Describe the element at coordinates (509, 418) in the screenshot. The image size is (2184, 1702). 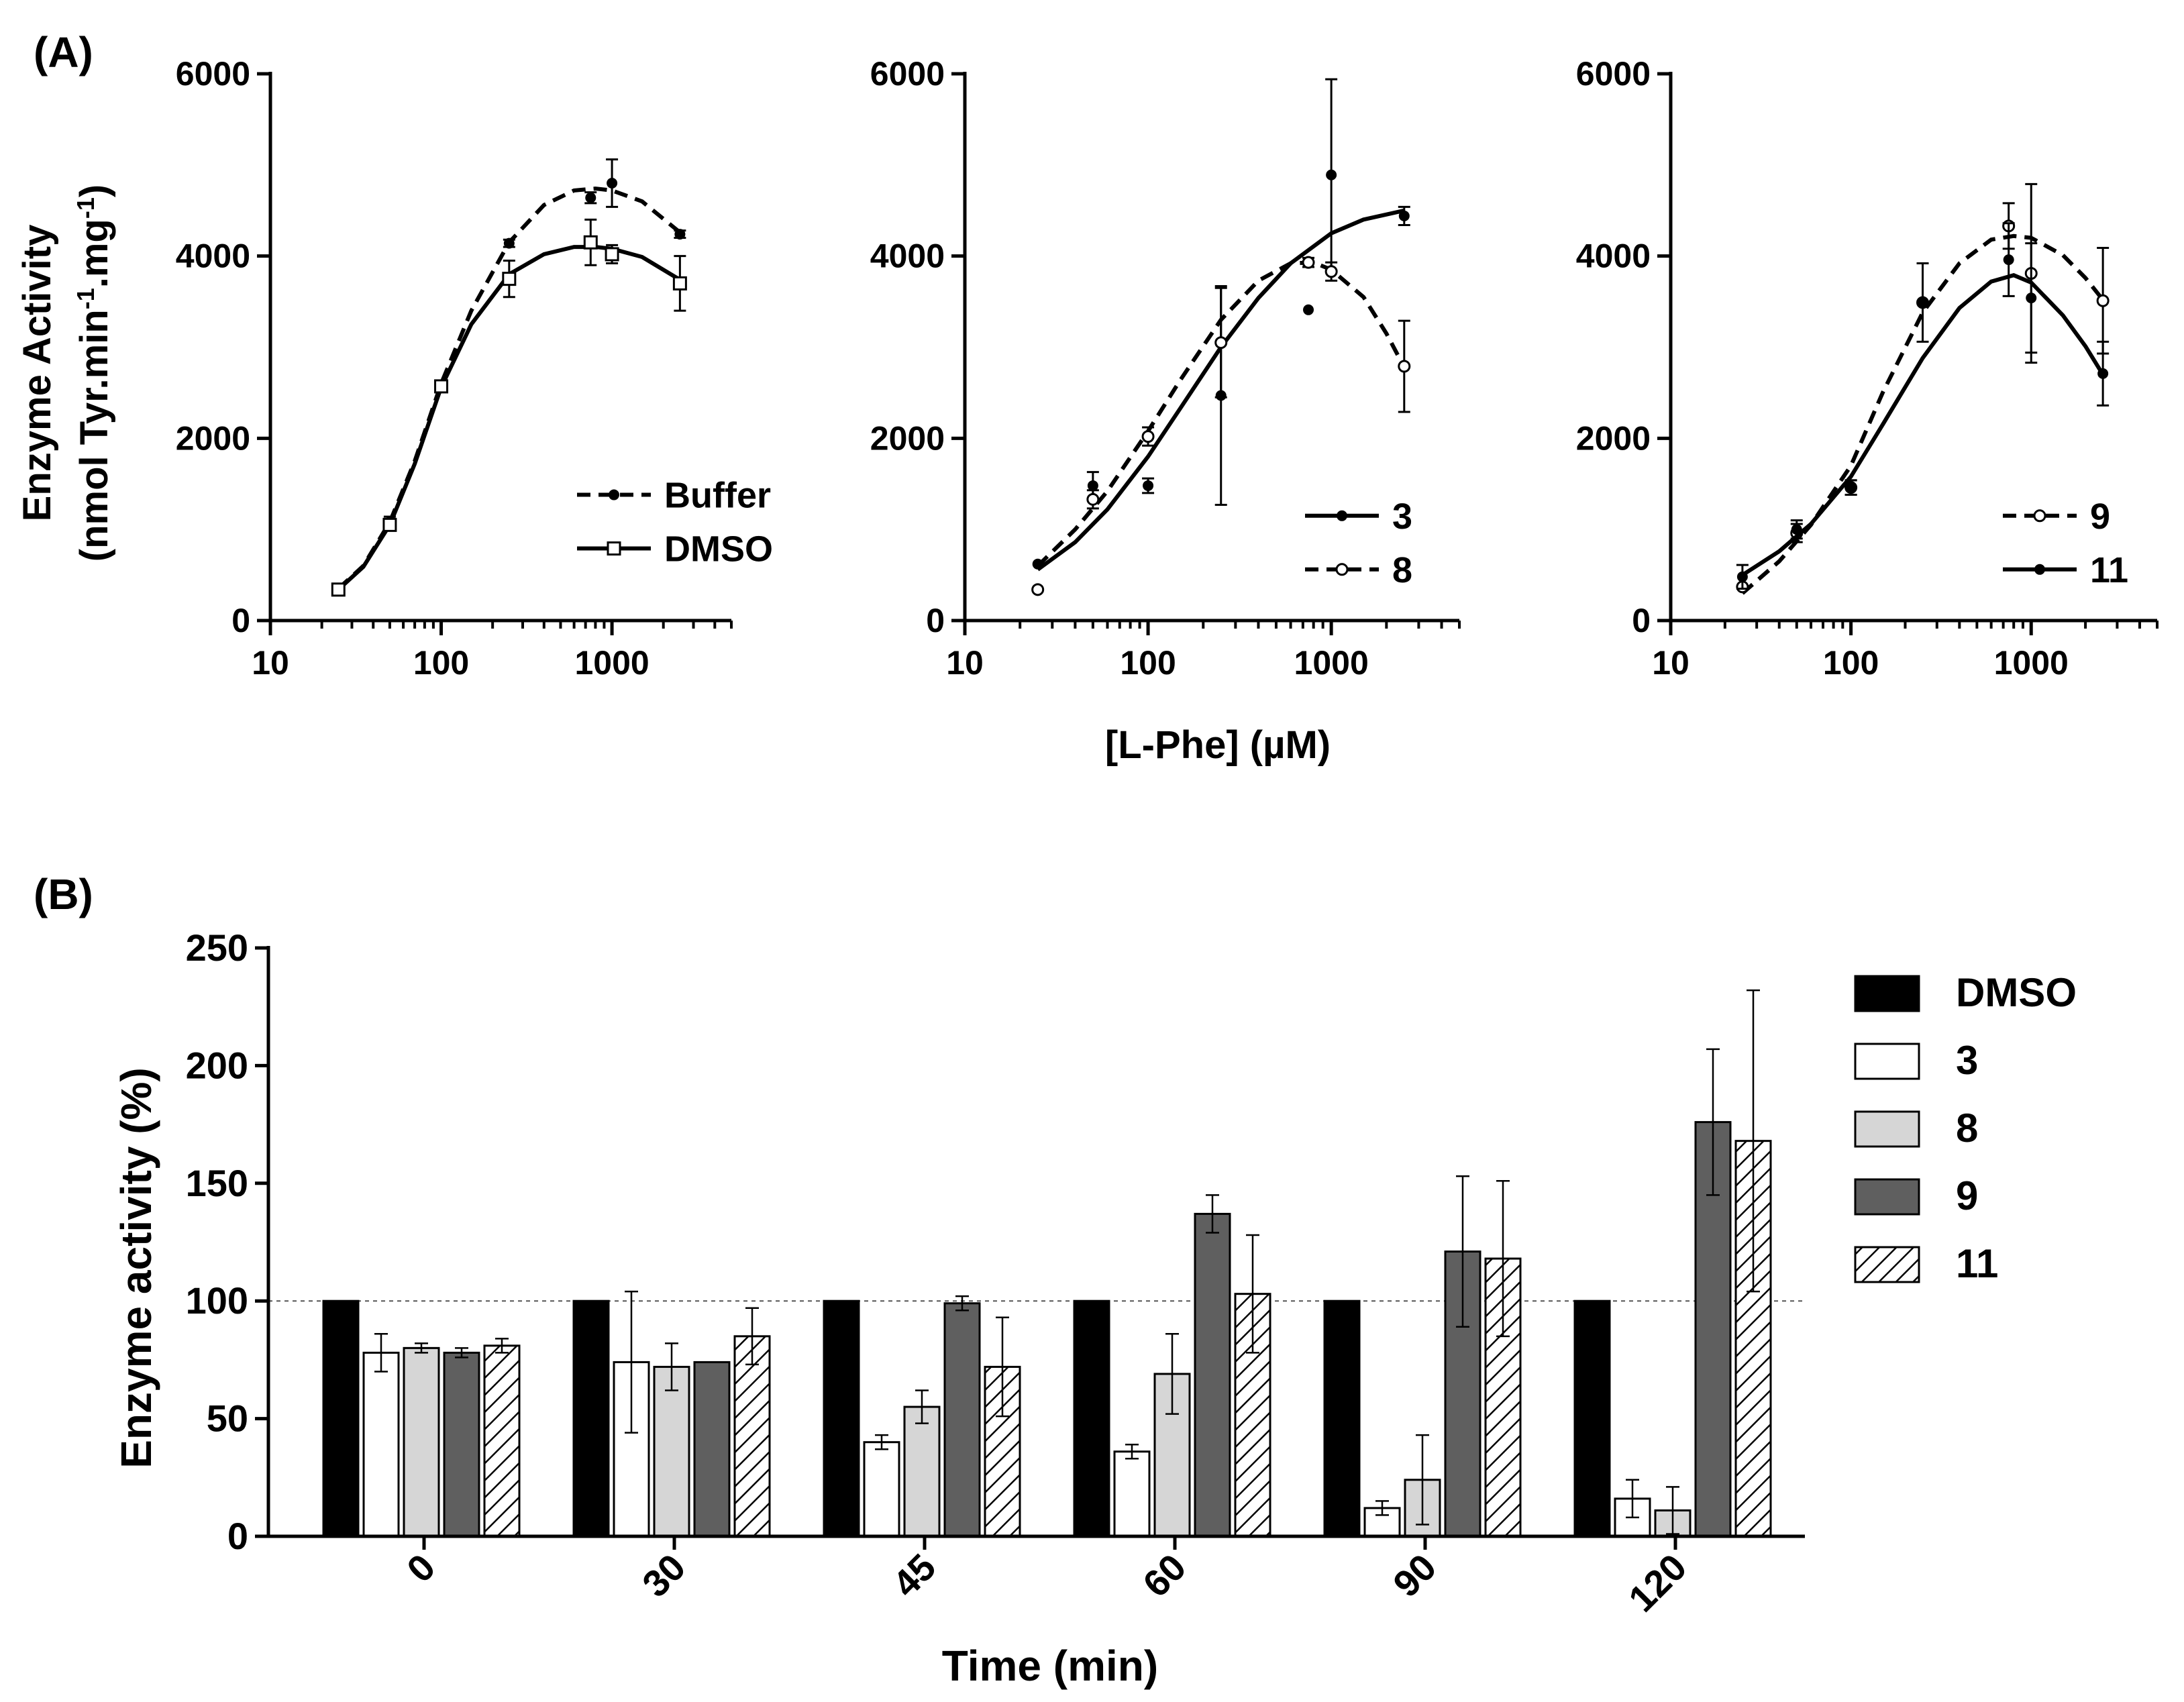
I see `fit-curve-dmso` at that location.